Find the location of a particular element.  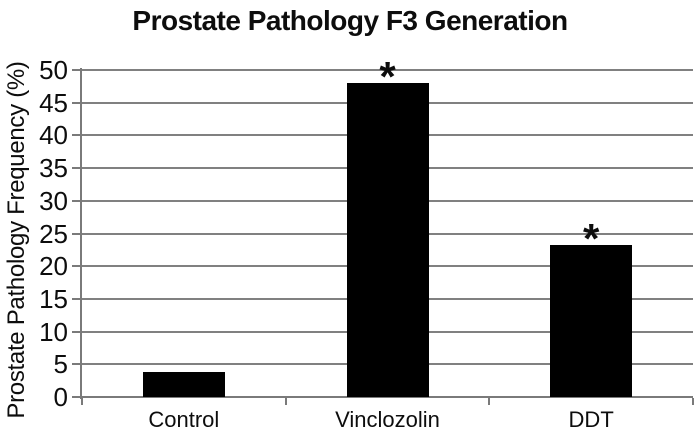

y-tick-label: 5 is located at coordinates (60, 364).